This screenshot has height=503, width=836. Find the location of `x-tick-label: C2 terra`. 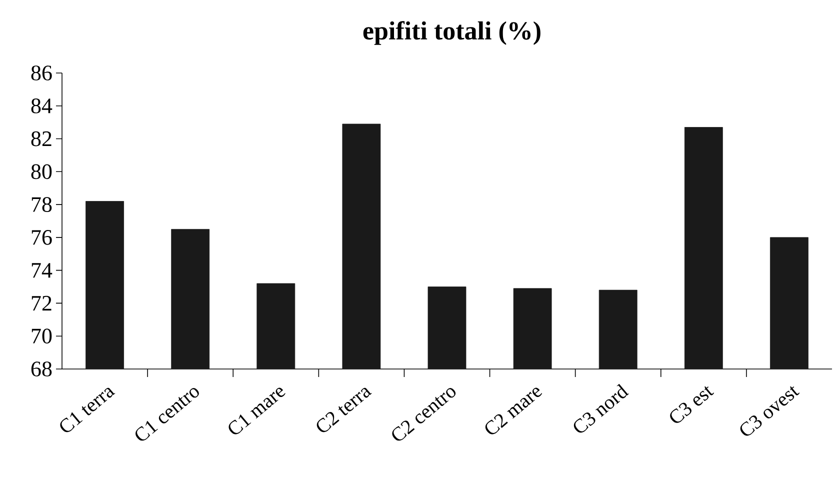

x-tick-label: C2 terra is located at coordinates (344, 410).